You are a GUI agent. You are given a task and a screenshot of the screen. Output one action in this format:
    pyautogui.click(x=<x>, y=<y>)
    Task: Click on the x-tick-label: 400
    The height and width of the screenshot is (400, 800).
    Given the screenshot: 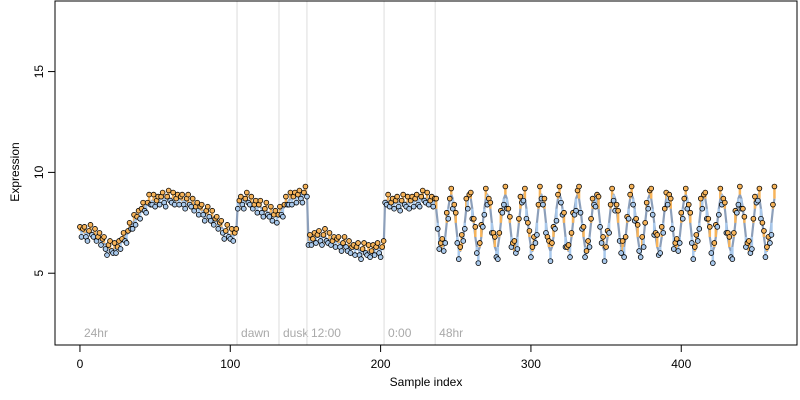 What is the action you would take?
    pyautogui.click(x=681, y=364)
    